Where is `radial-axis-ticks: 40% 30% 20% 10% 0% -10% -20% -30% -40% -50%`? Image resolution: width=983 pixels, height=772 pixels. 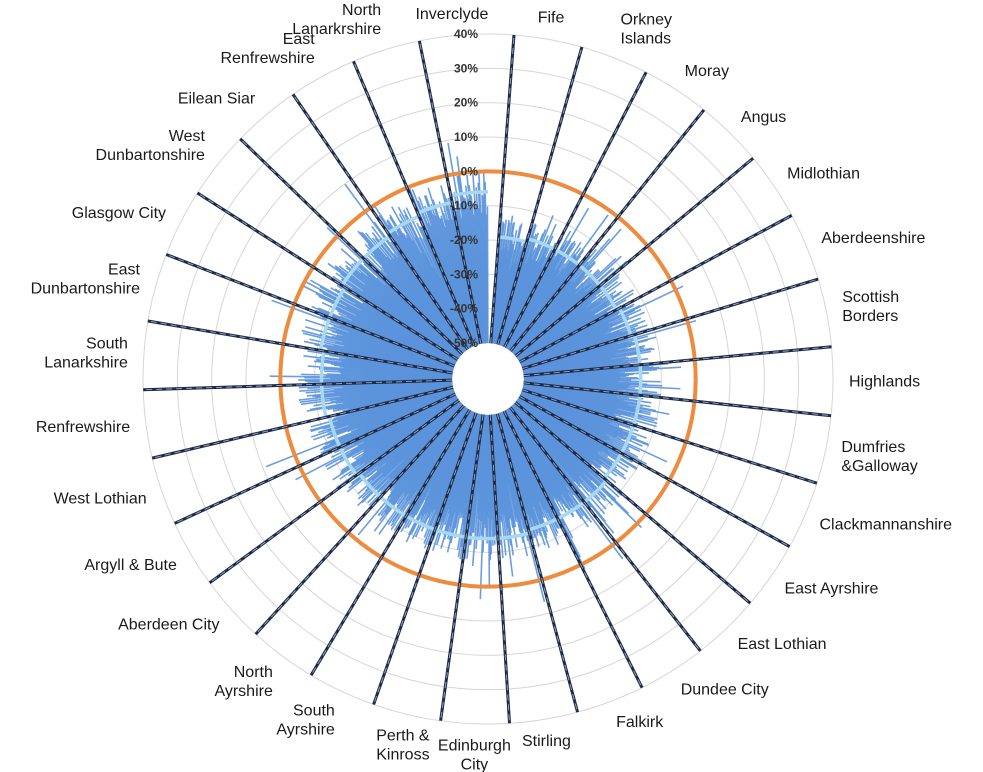
radial-axis-ticks: 40% 30% 20% 10% 0% -10% -20% -30% -40% -50% is located at coordinates (464, 188).